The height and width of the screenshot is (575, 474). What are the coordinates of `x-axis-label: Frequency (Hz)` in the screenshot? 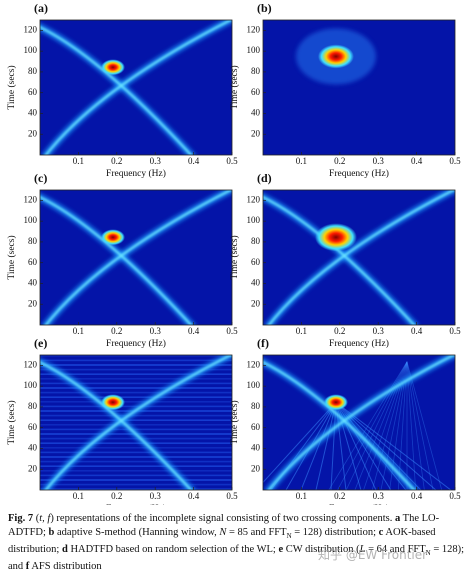 It's located at (136, 343).